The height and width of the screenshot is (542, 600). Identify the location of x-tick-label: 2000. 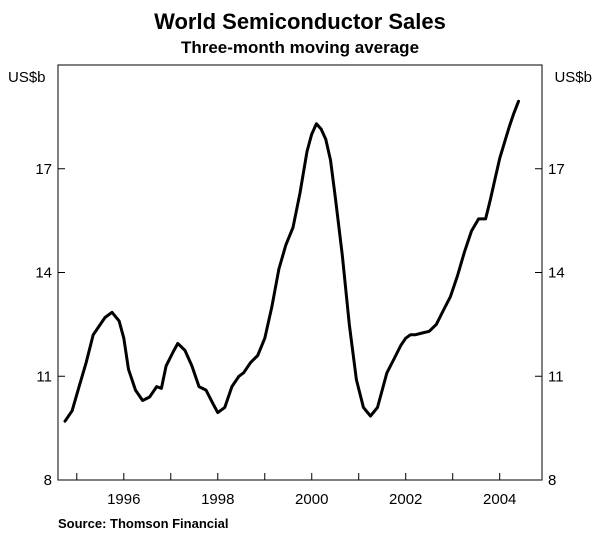
(311, 499).